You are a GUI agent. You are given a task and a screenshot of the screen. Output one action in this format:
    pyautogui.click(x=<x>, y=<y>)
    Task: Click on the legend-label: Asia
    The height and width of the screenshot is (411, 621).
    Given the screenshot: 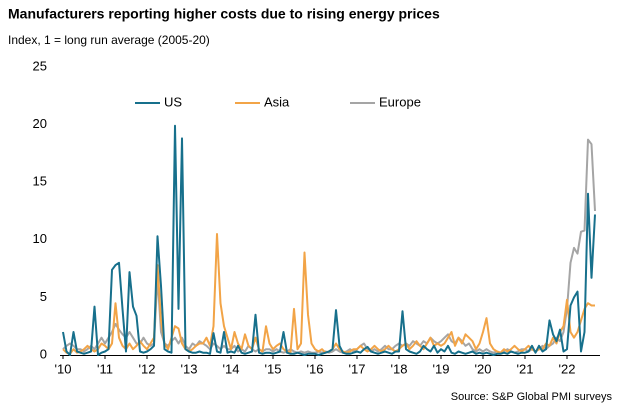 What is the action you would take?
    pyautogui.click(x=277, y=101)
    